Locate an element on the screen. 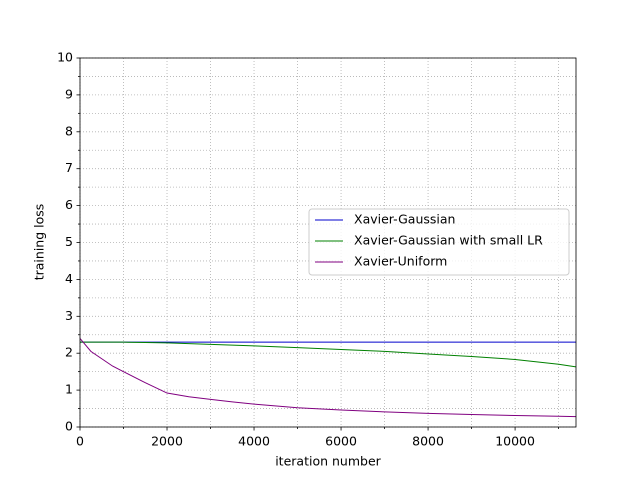 The height and width of the screenshot is (484, 640). y-axis-label: training loss is located at coordinates (39, 242).